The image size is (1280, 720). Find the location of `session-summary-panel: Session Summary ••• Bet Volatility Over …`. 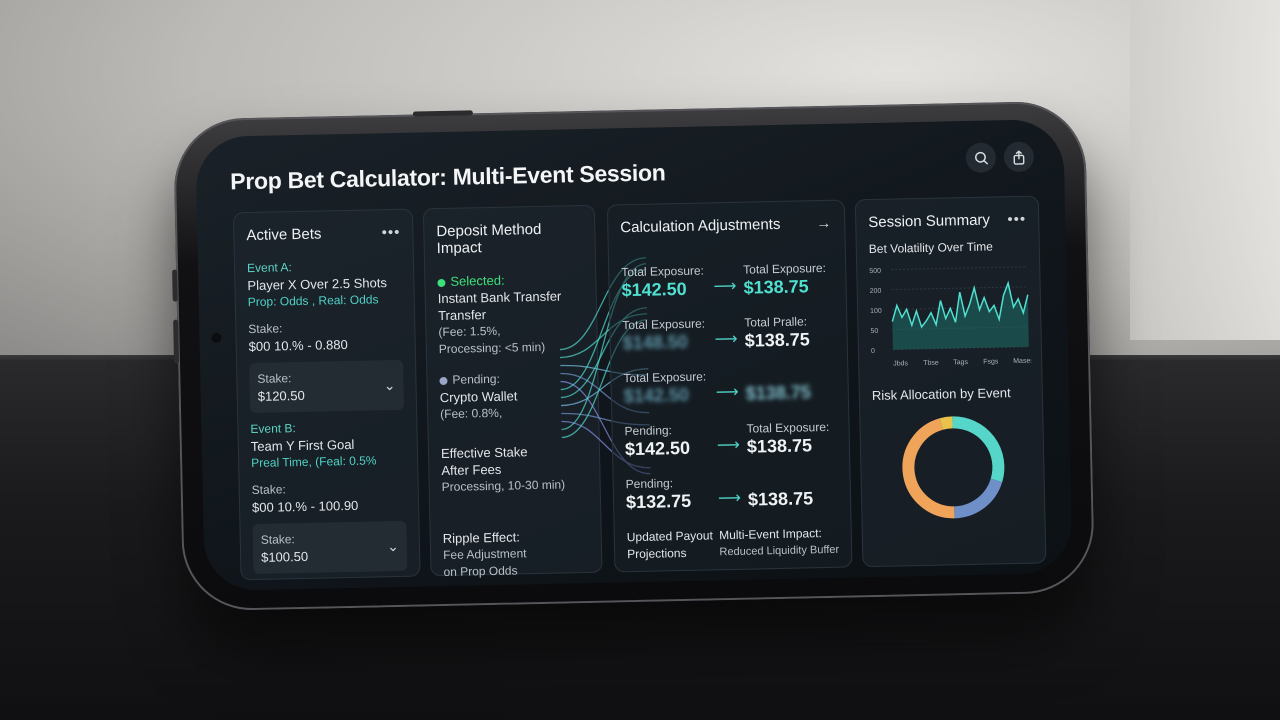

session-summary-panel: Session Summary ••• Bet Volatility Over … is located at coordinates (950, 381).